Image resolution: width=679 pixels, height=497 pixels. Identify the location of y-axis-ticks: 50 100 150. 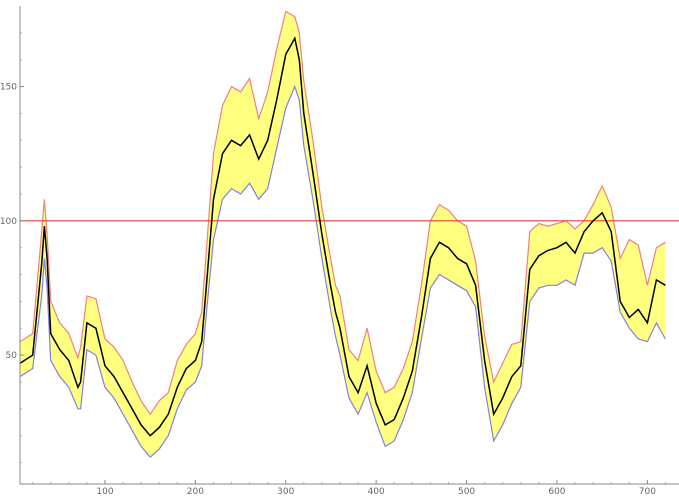
(12, 248).